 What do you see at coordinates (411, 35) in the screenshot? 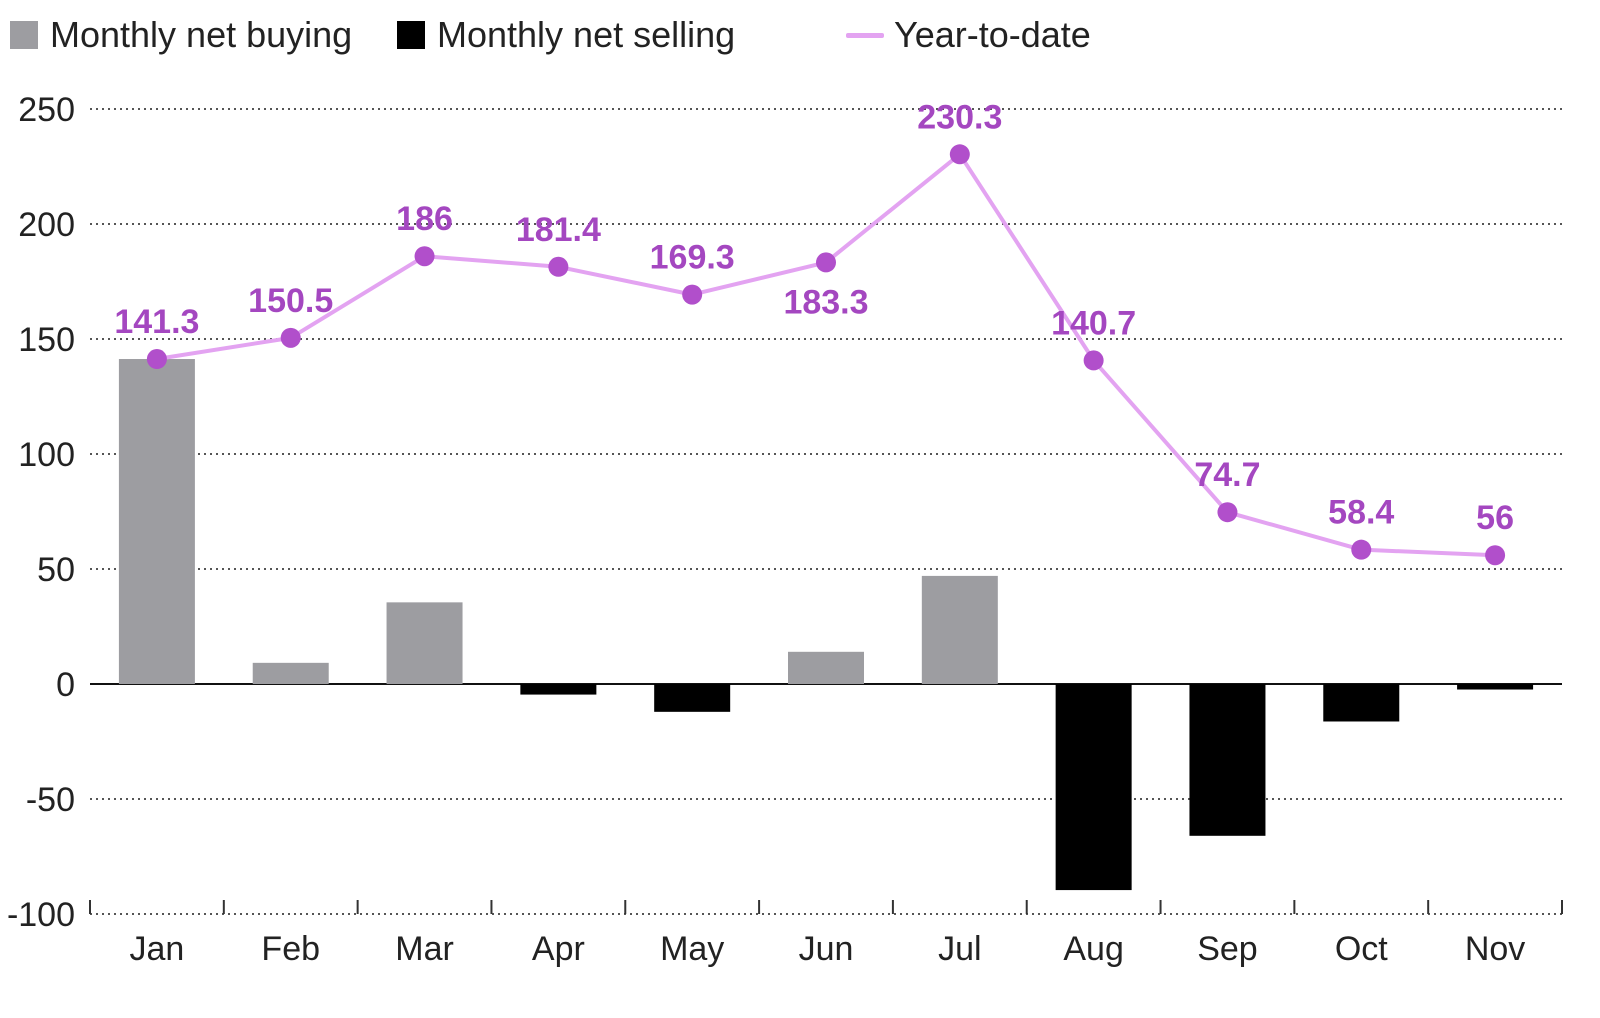
I see `legend-swatch-selling` at bounding box center [411, 35].